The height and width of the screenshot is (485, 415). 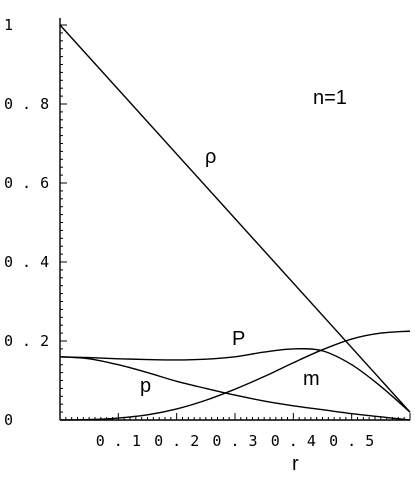 I want to click on x-tick-label: 0 . 4, so click(x=293, y=441).